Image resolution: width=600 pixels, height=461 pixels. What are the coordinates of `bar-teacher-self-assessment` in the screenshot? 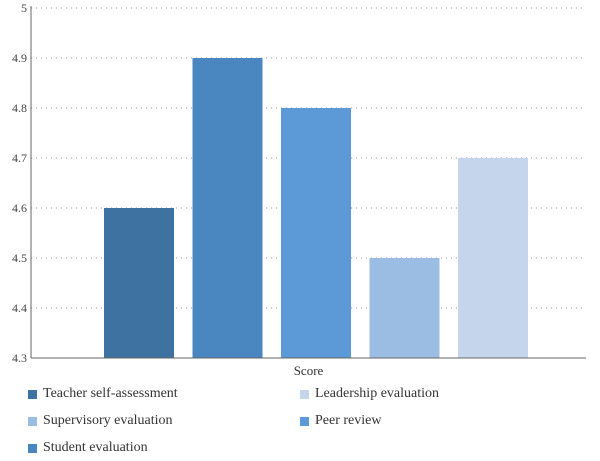 It's located at (139, 283).